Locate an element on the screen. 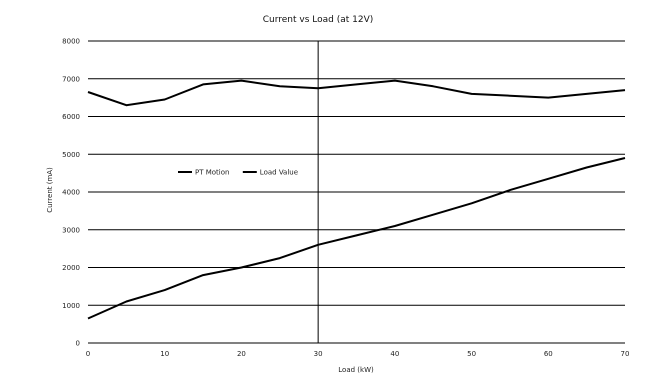  x-tick-label: 50 is located at coordinates (471, 354).